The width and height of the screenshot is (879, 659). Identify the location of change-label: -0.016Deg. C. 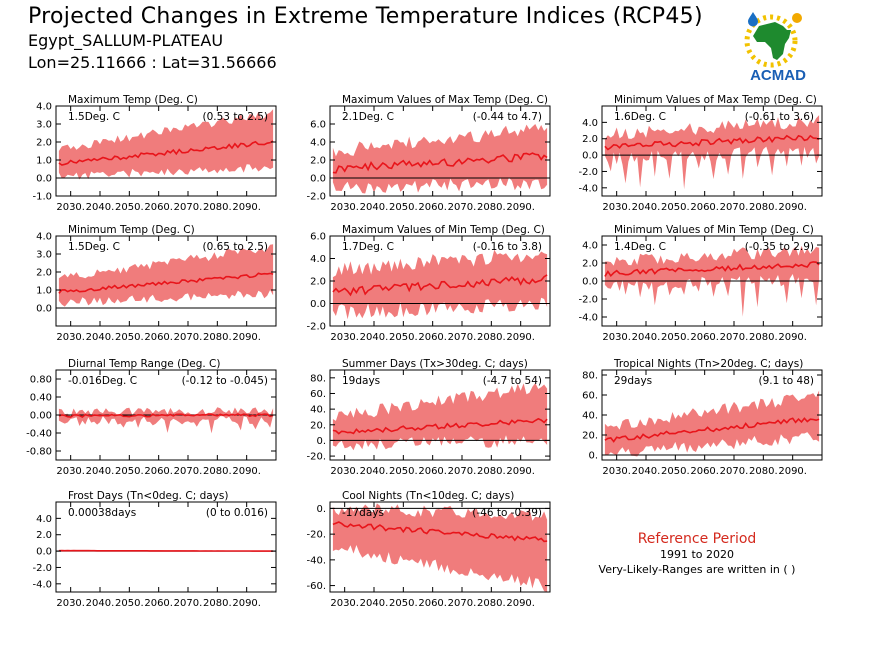
(102, 381).